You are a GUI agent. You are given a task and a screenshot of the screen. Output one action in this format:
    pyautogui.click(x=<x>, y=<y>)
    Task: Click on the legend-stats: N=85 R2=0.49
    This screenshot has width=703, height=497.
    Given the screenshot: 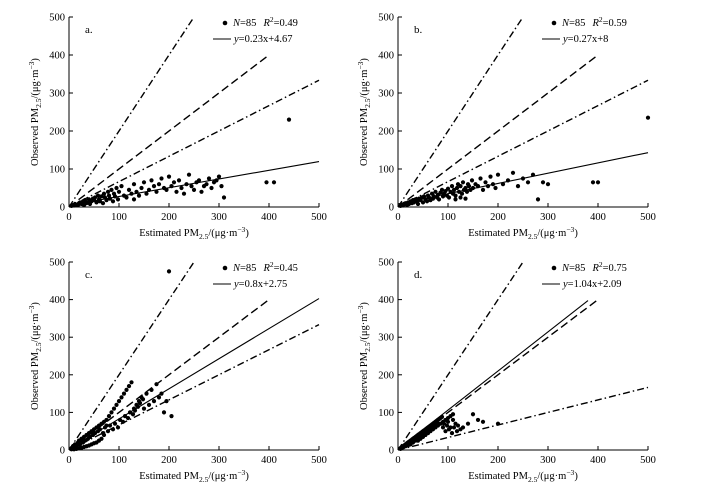 What is the action you would take?
    pyautogui.click(x=265, y=22)
    